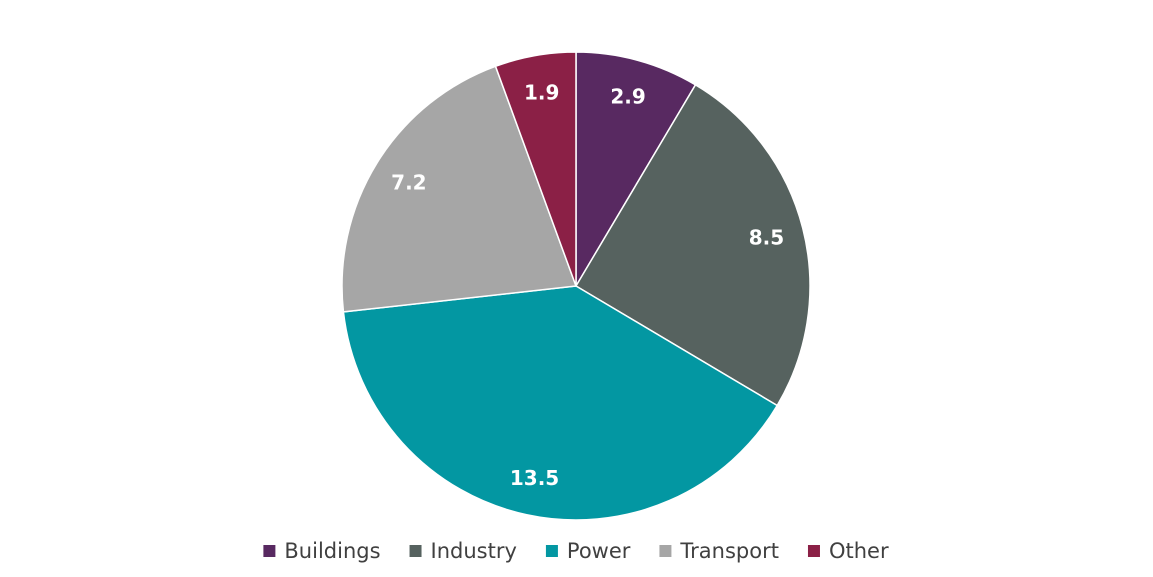  I want to click on legend-item-industry: Industry, so click(463, 551).